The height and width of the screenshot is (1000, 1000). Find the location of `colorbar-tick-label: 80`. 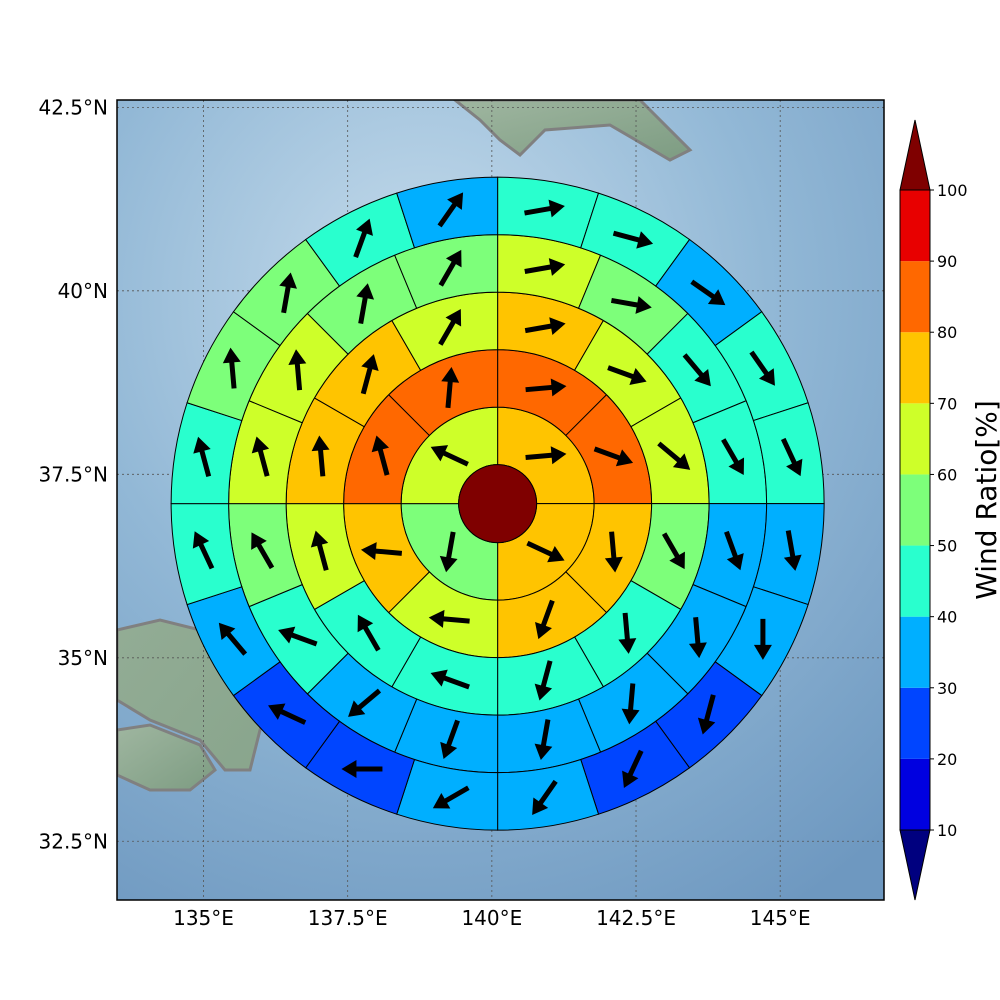

colorbar-tick-label: 80 is located at coordinates (947, 332).